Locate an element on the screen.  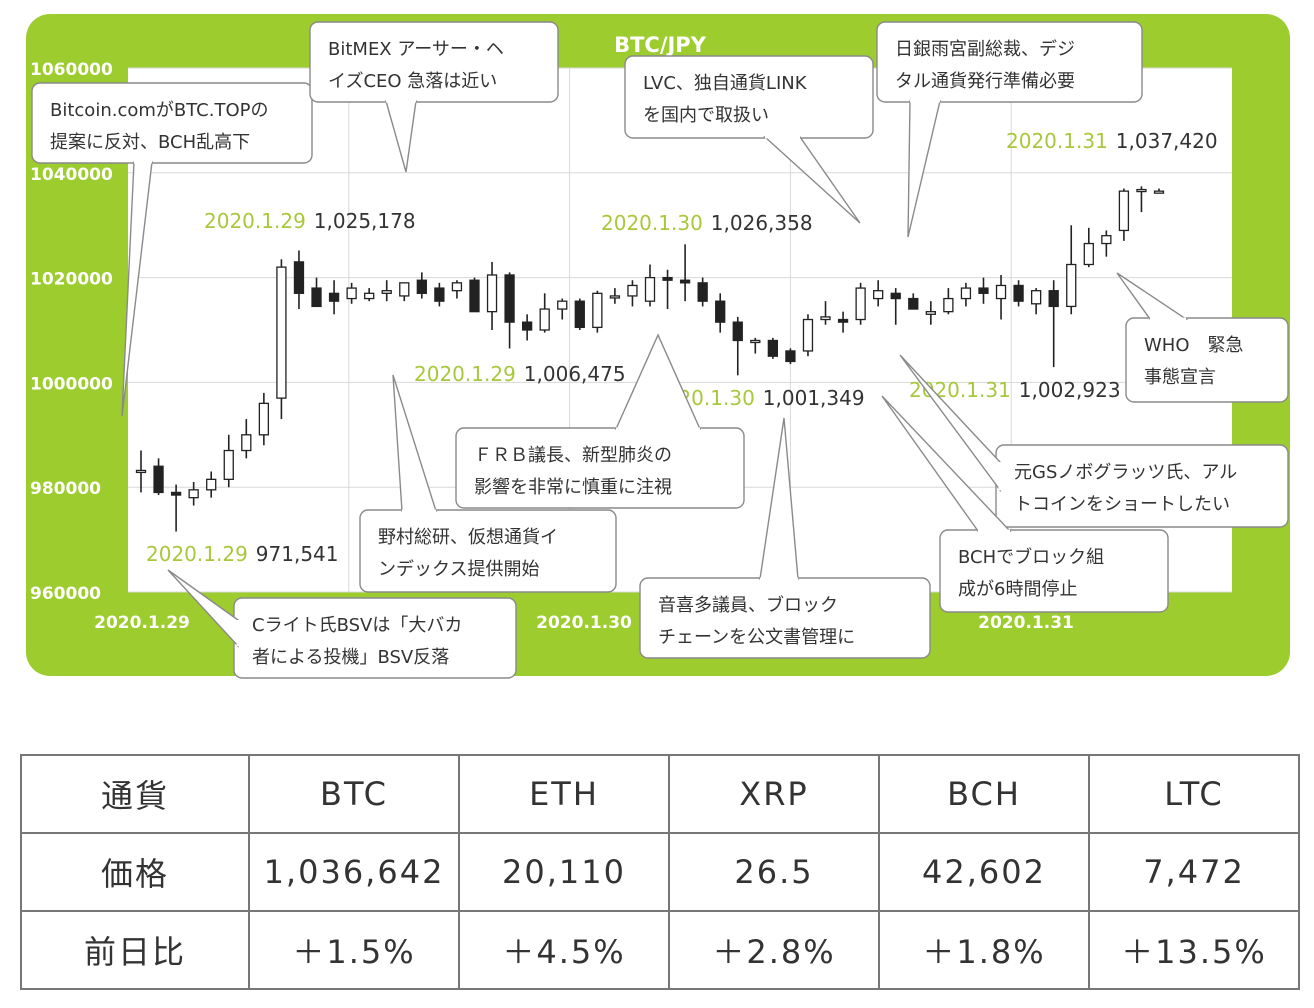
point-label-value: 971,541 is located at coordinates (297, 554).